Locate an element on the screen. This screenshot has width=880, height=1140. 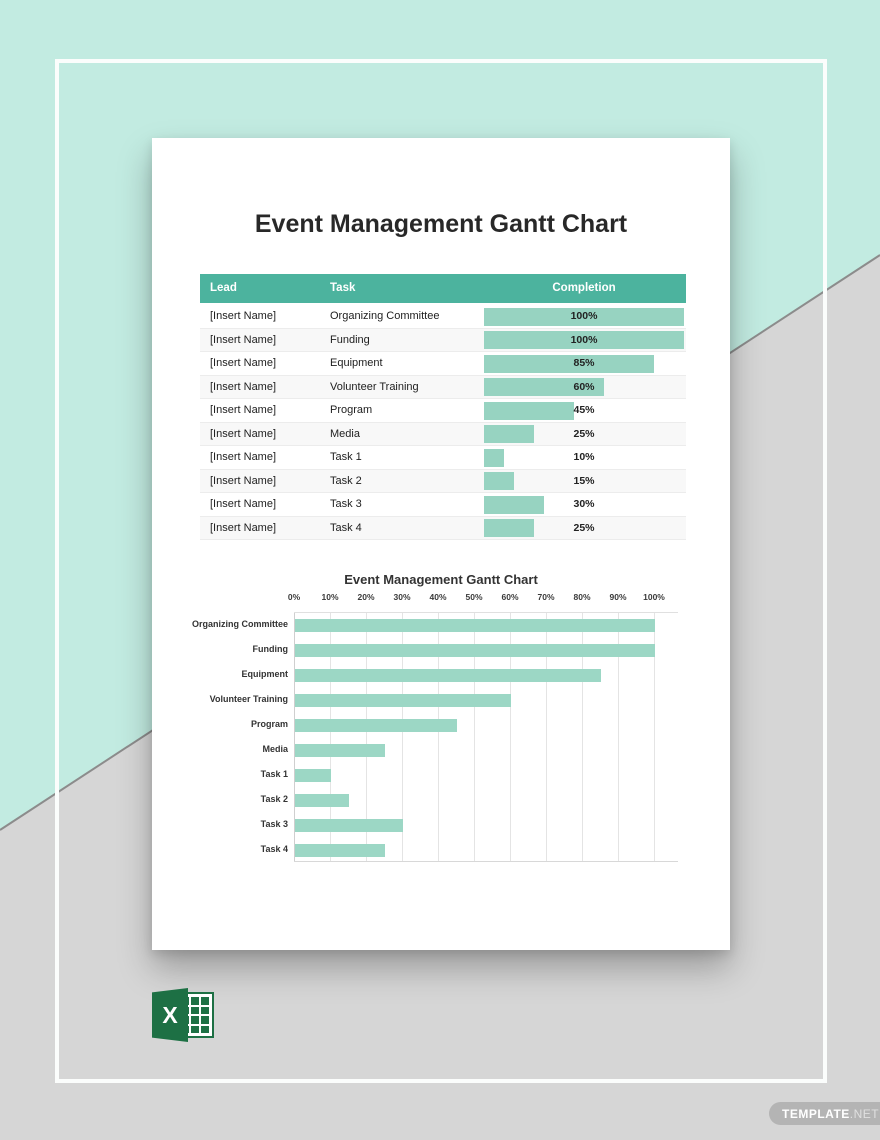
axis-tick-label: 70% is located at coordinates (546, 597).